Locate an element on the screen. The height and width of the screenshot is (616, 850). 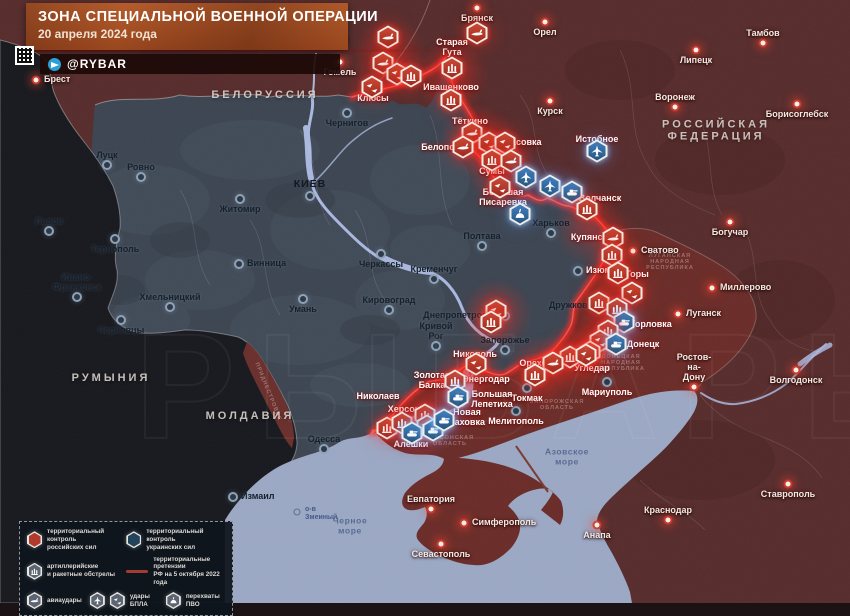
channel-handle: @RYBAR is located at coordinates (97, 64).